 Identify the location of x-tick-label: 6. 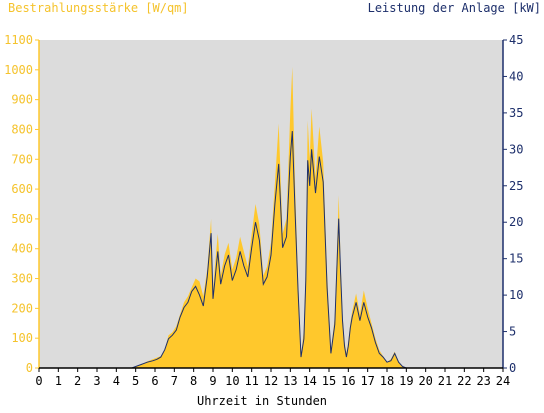
(154, 381).